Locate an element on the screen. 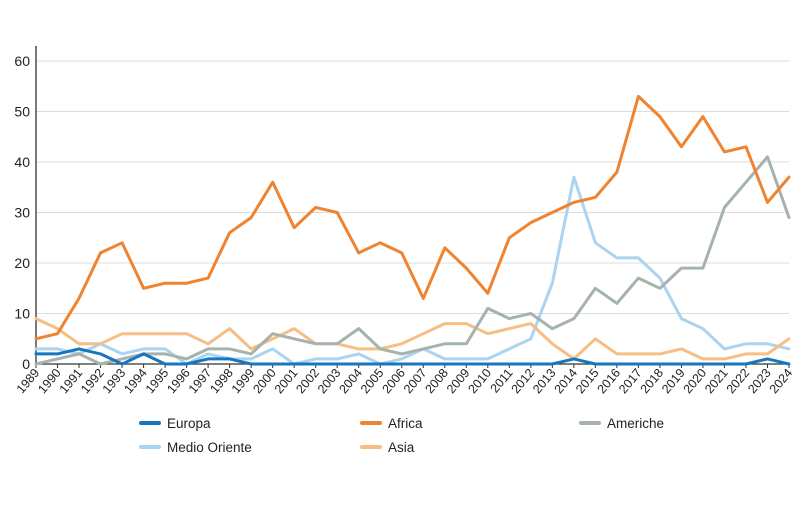  x-tick-label: 2018 is located at coordinates (652, 381).